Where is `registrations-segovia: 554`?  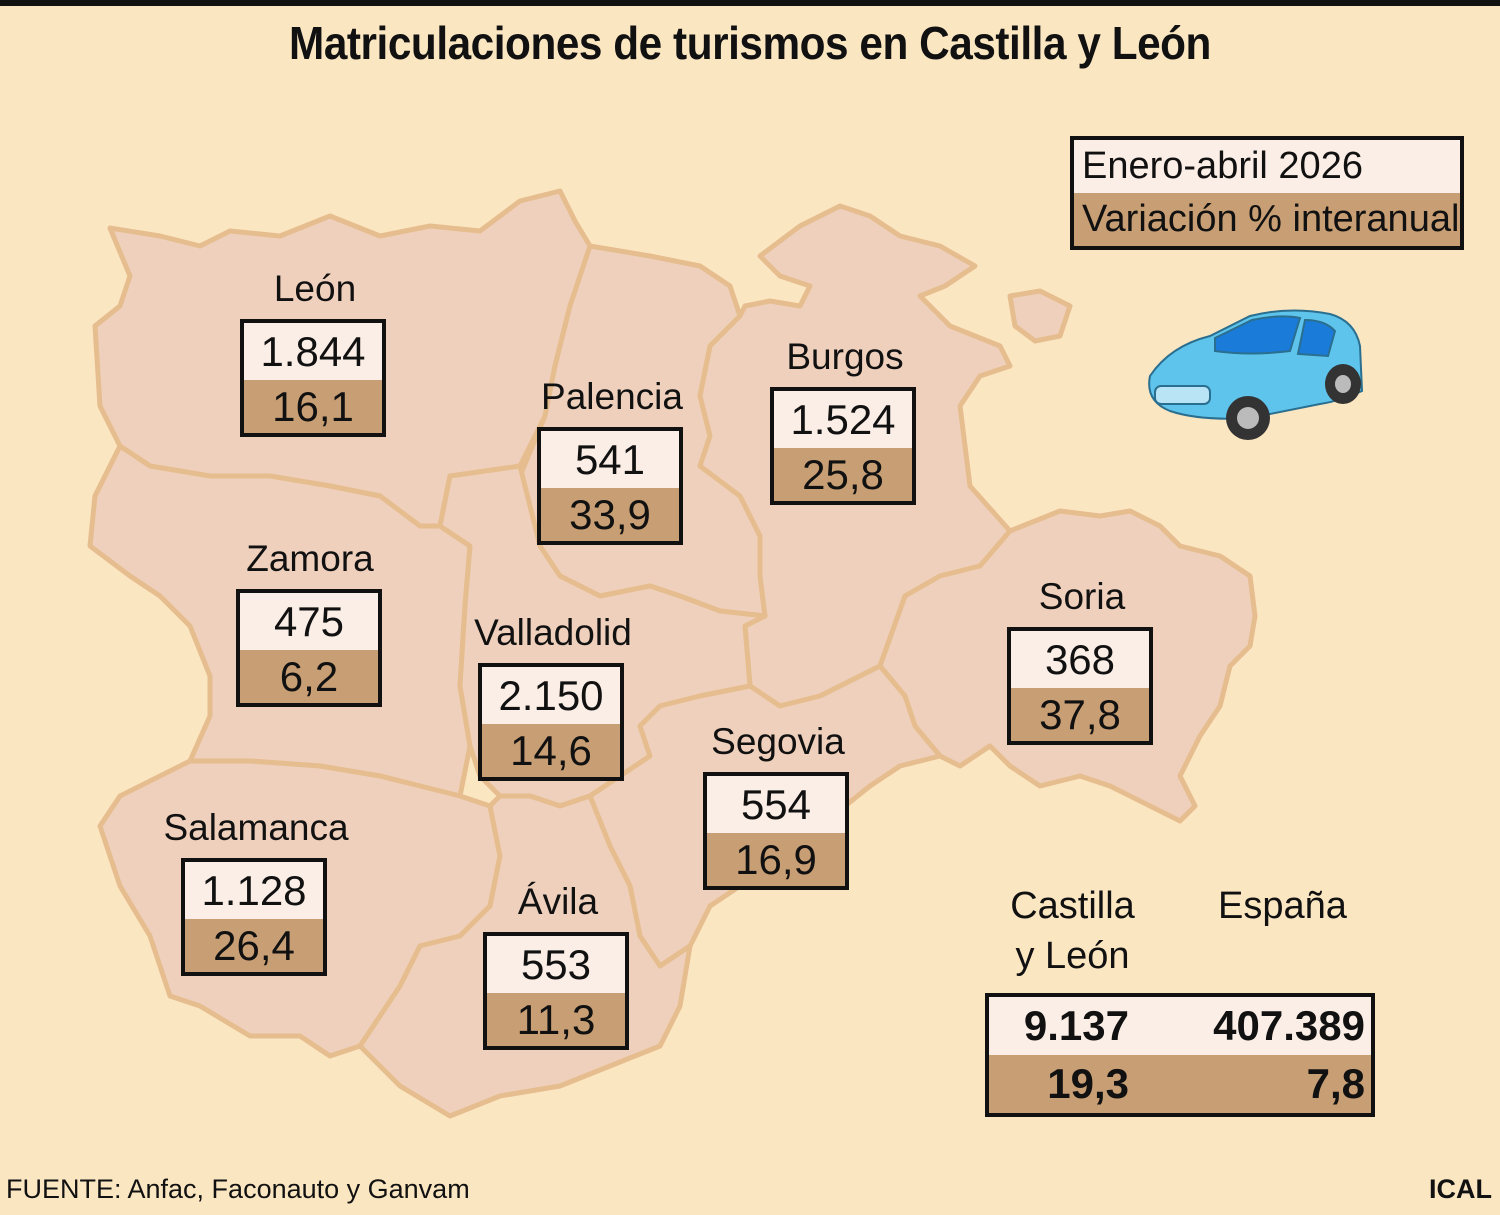
registrations-segovia: 554 is located at coordinates (776, 804).